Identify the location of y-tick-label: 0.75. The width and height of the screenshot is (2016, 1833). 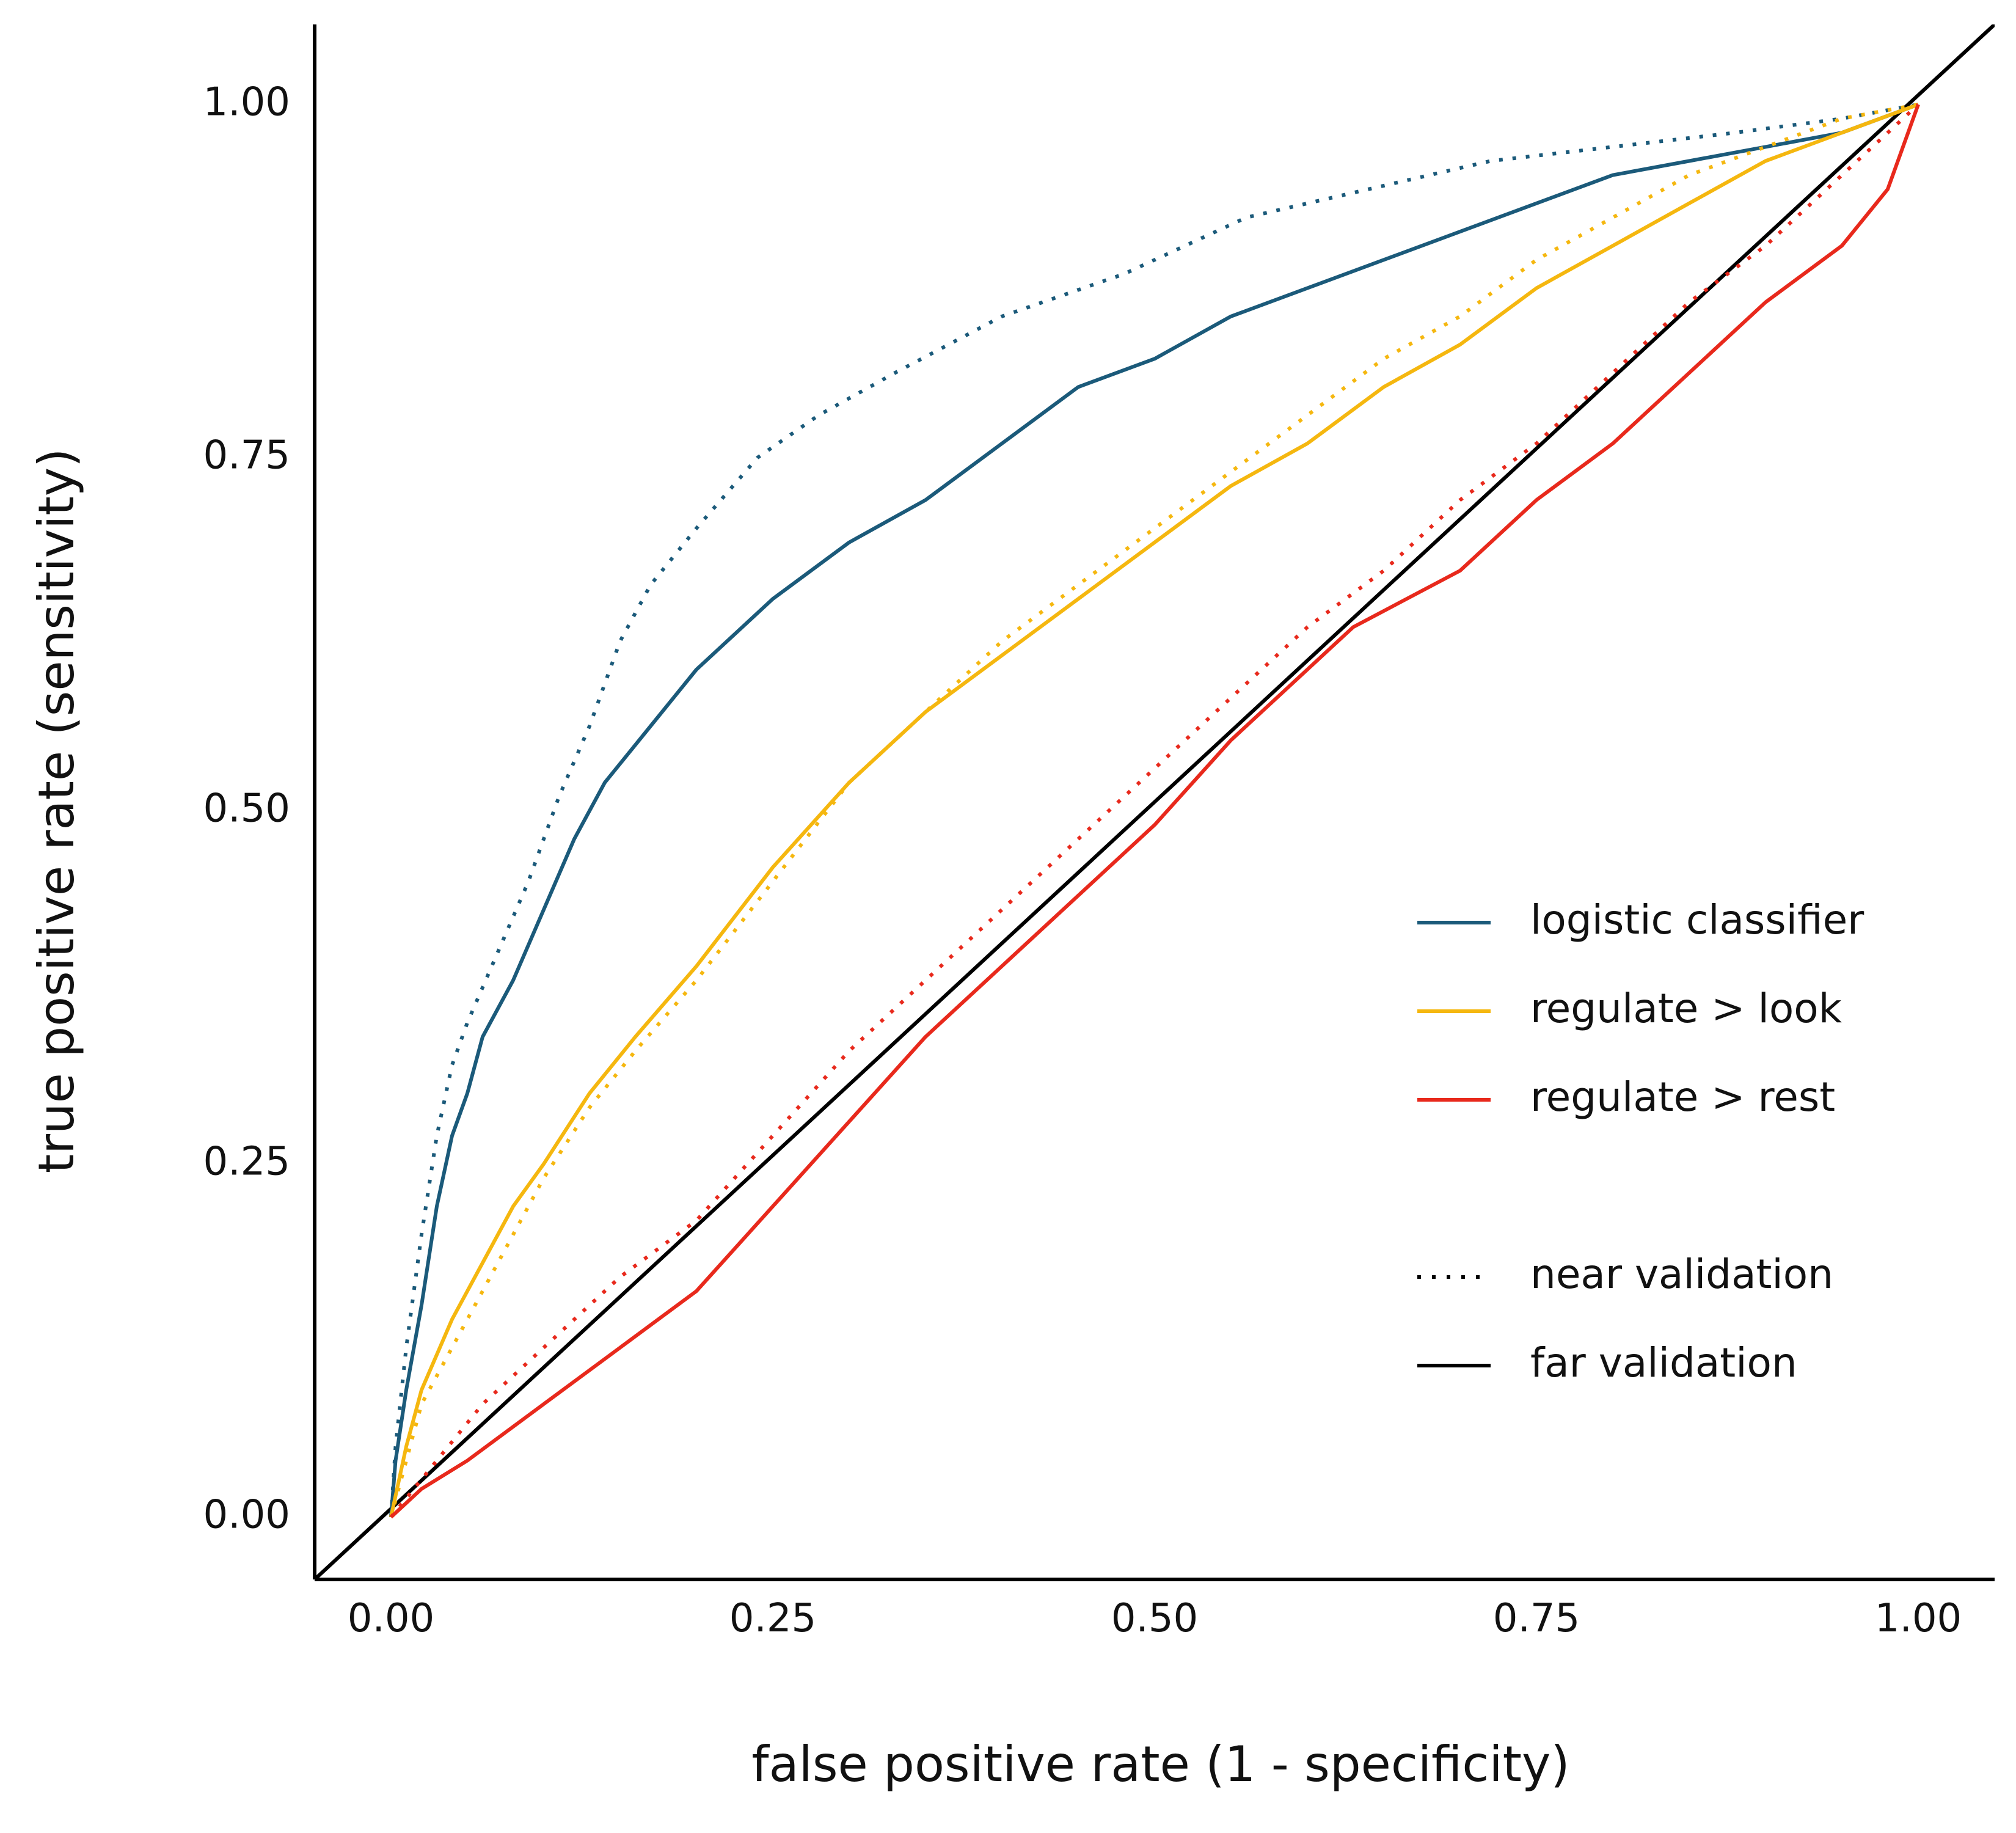
(247, 455).